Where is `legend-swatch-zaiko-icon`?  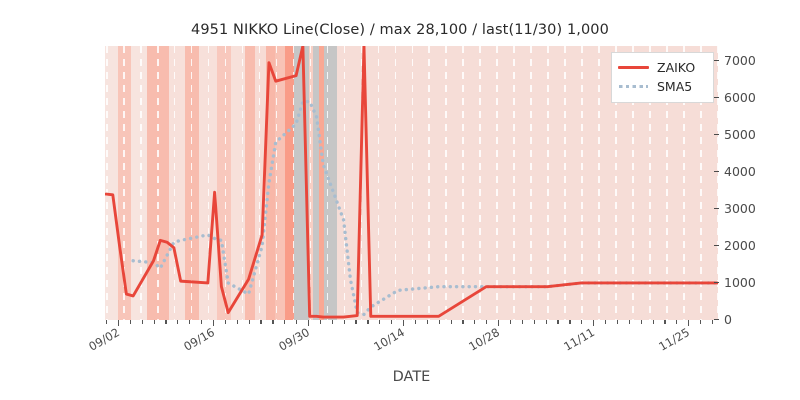 legend-swatch-zaiko-icon is located at coordinates (633, 68).